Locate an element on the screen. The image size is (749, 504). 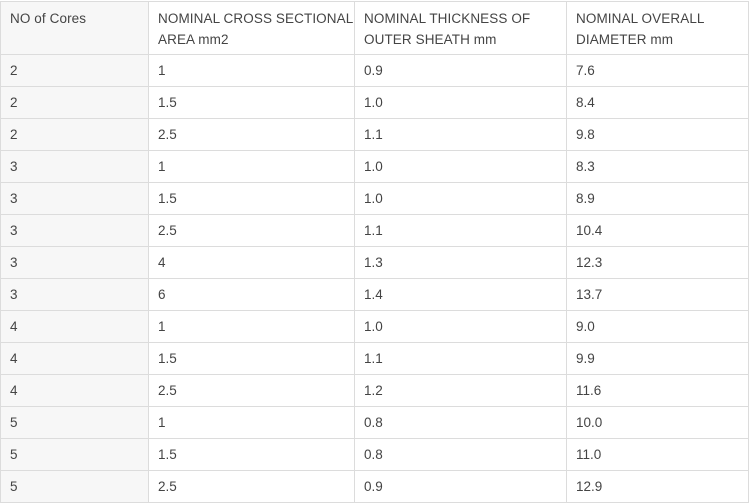
cell-overall-diameter: 13.7 is located at coordinates (657, 294).